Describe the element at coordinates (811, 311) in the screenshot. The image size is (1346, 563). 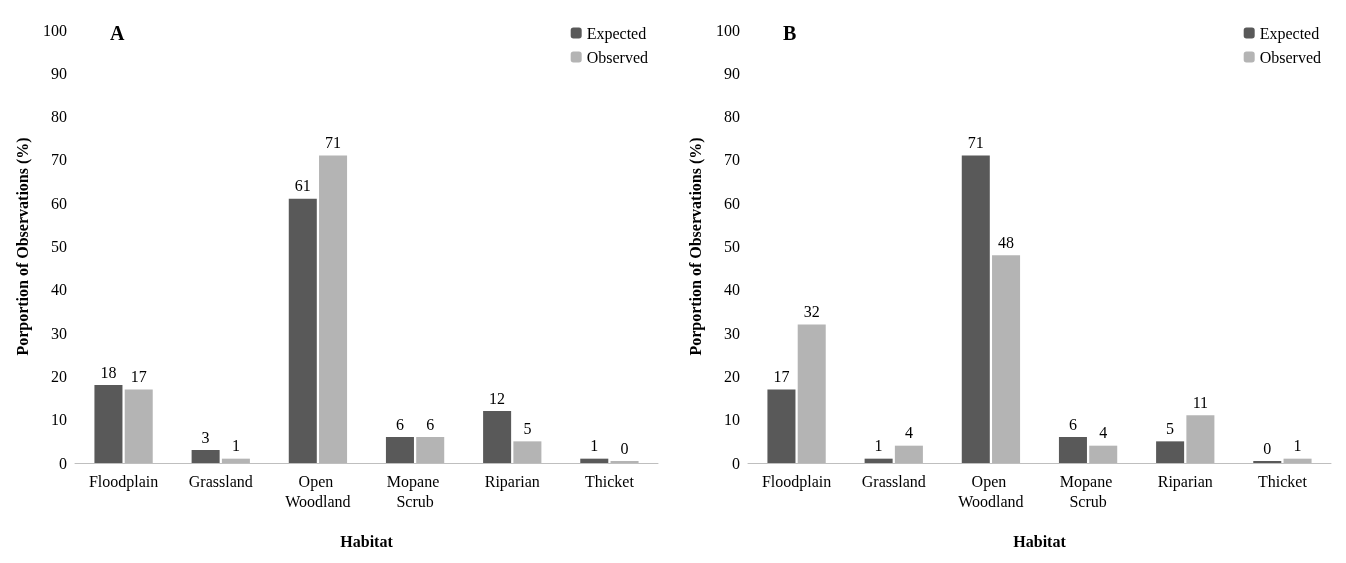
I see `data-label: 32` at that location.